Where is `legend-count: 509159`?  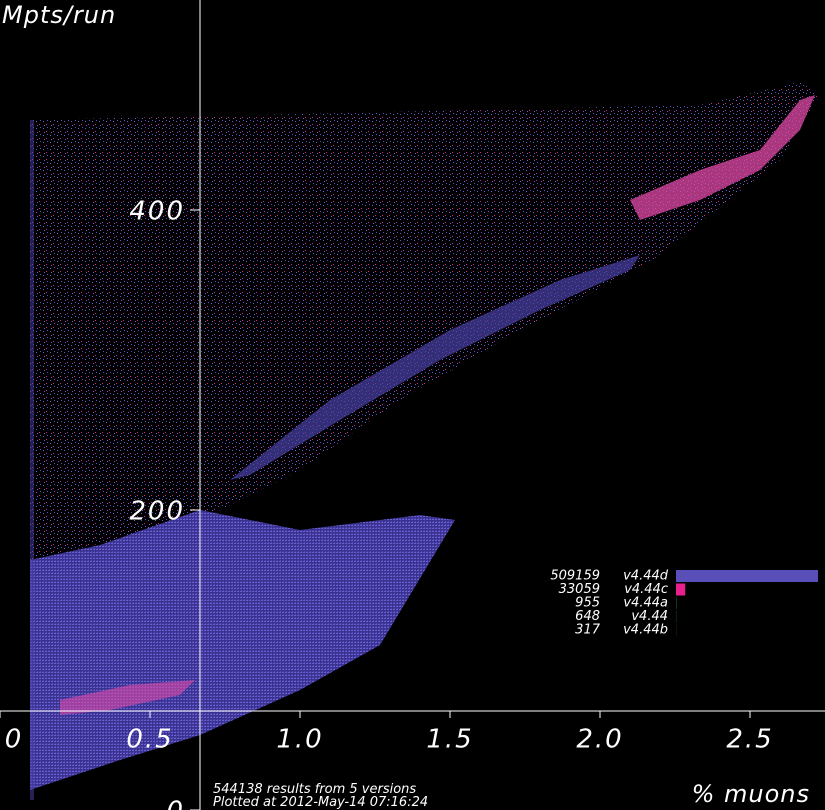 legend-count: 509159 is located at coordinates (575, 576).